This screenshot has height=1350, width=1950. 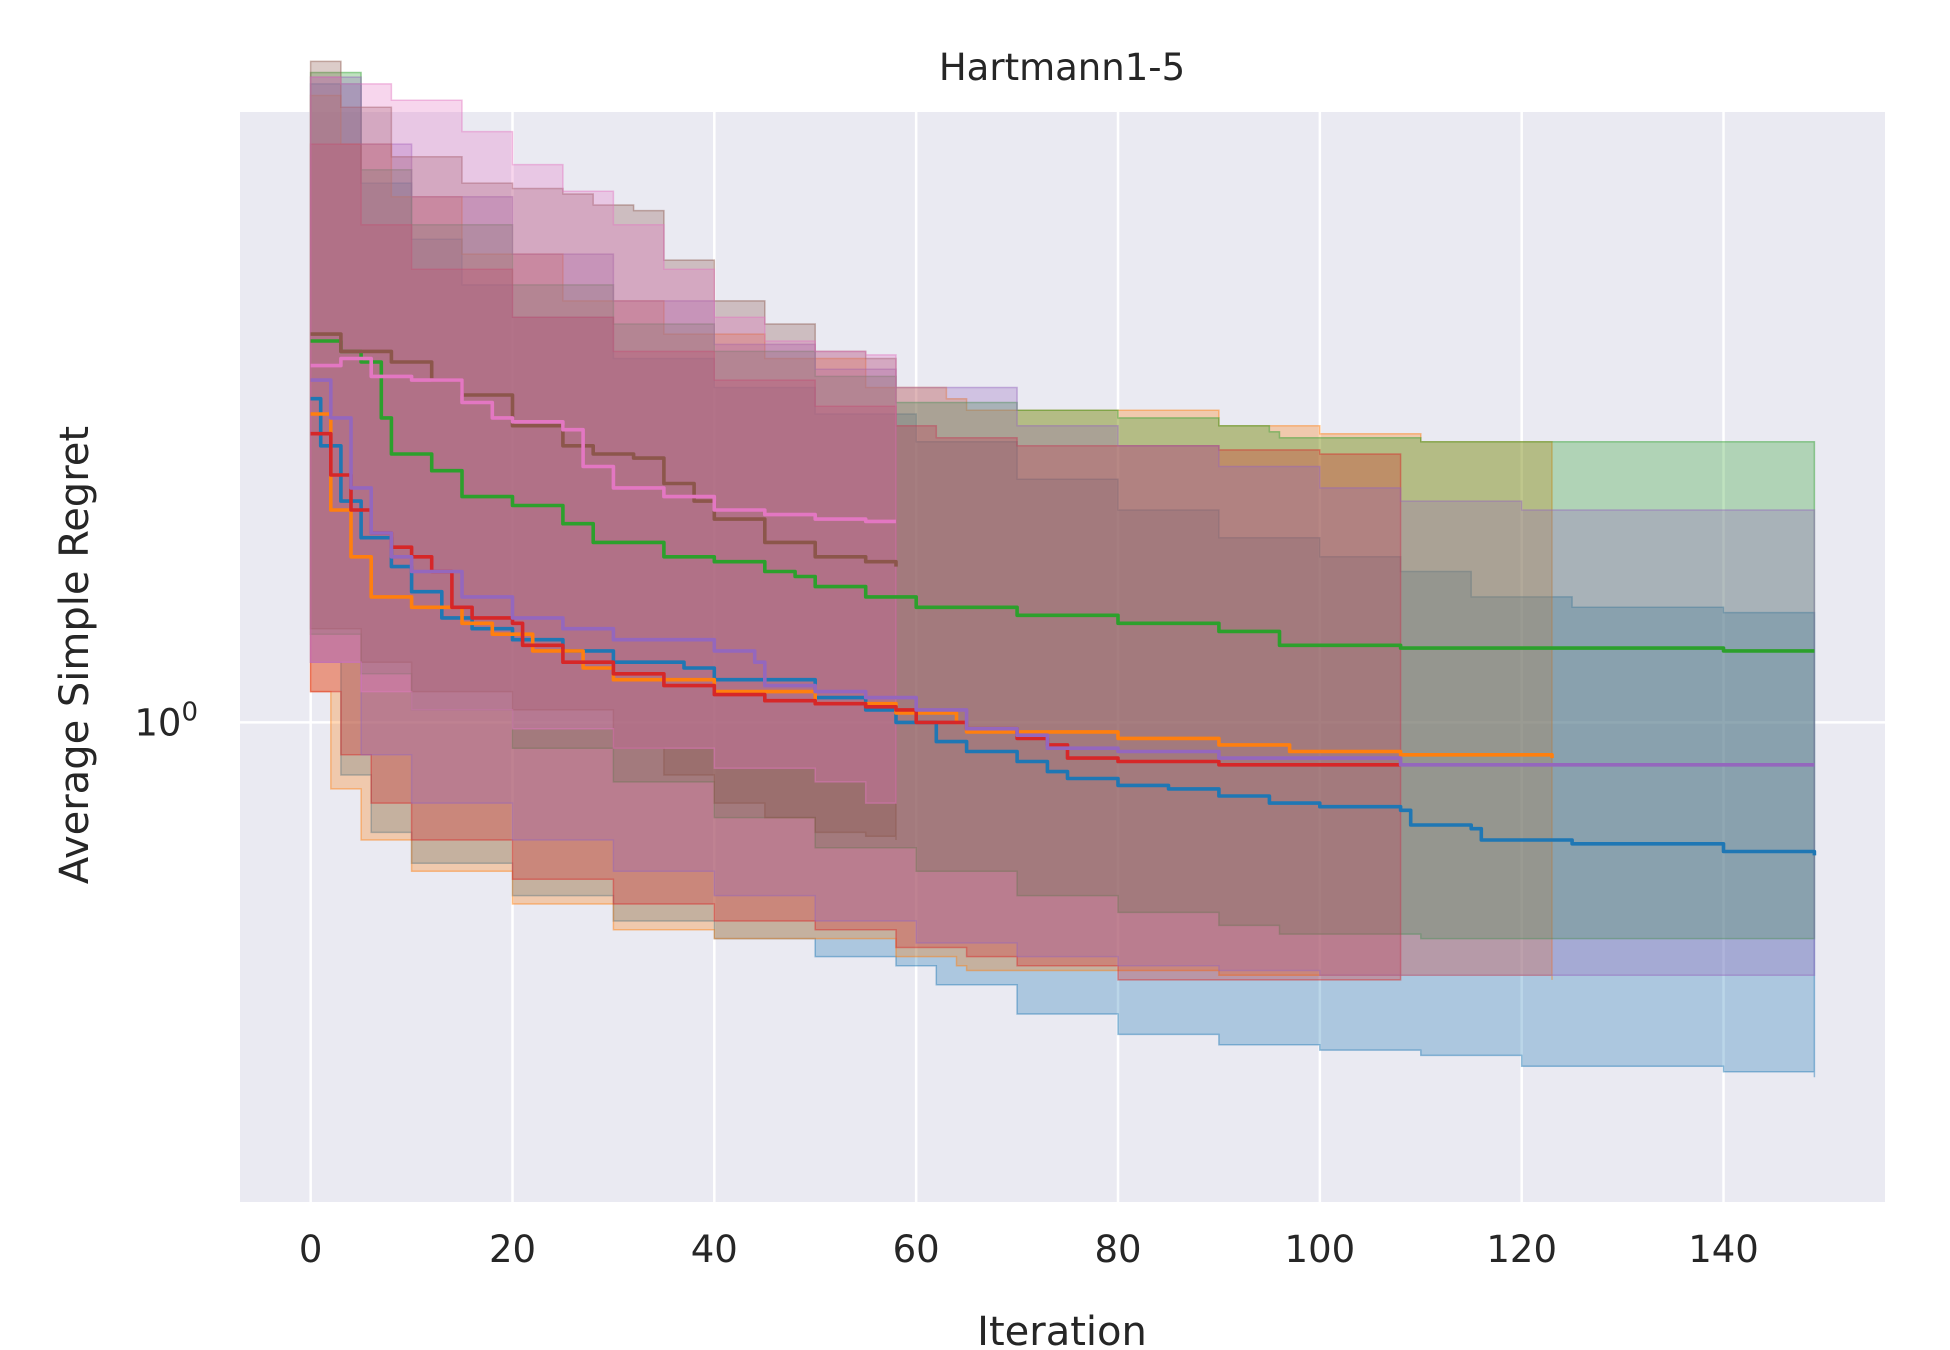 I want to click on y-tick-label: 100, so click(x=166, y=720).